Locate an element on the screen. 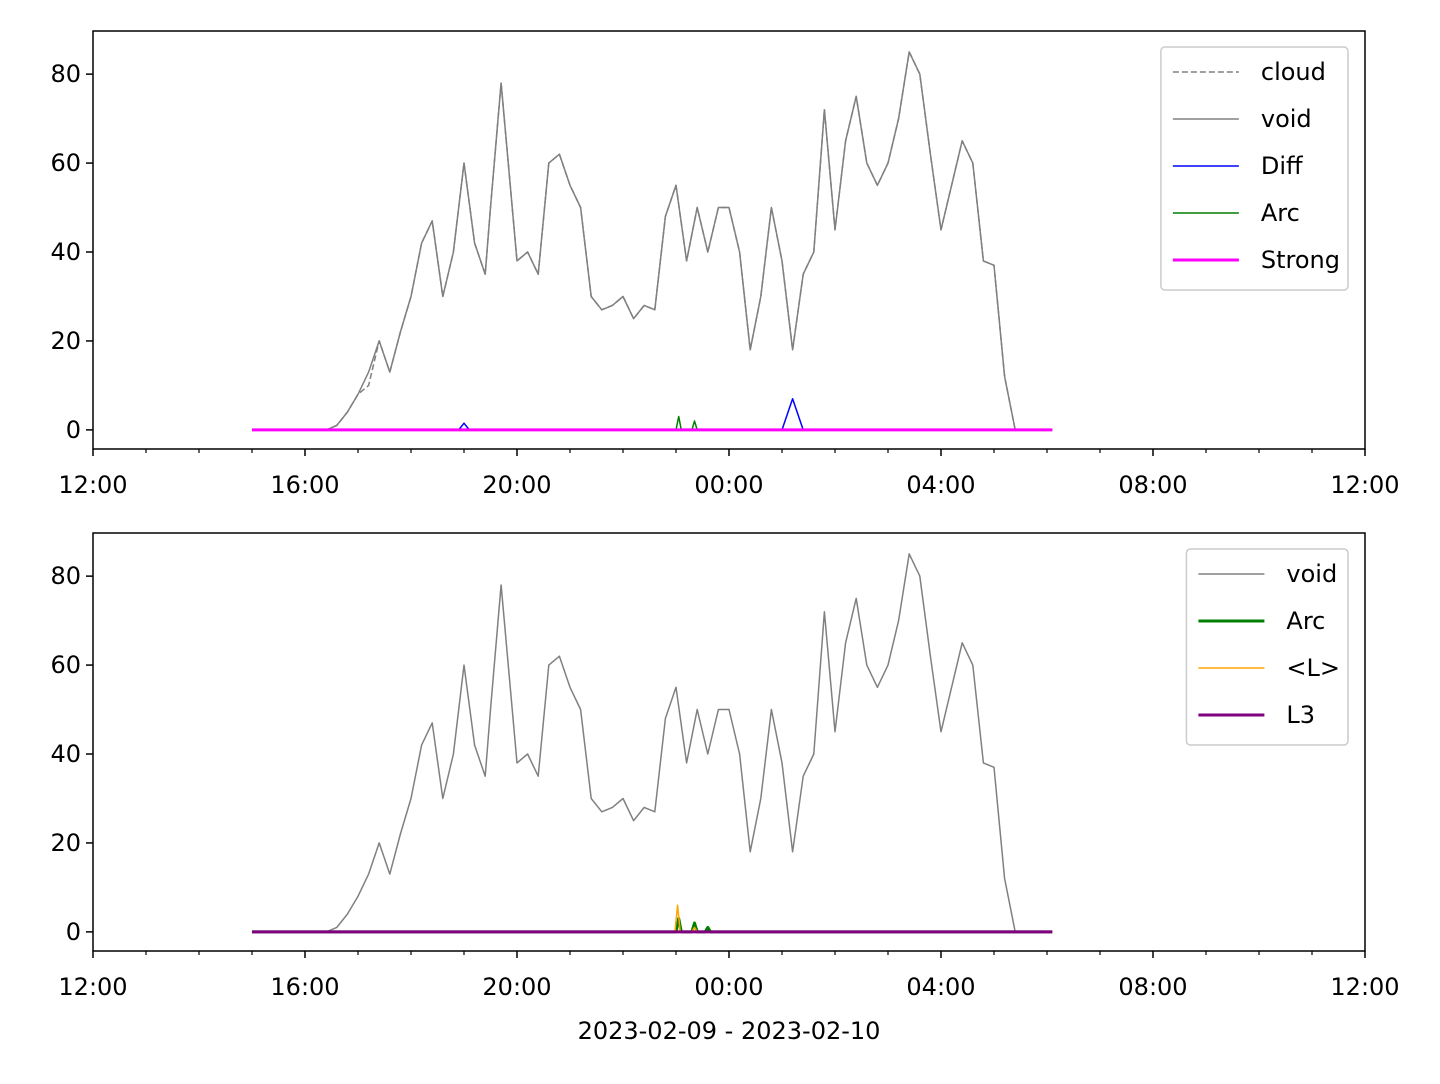 The width and height of the screenshot is (1440, 1084). legend-label: L3 is located at coordinates (1300, 715).